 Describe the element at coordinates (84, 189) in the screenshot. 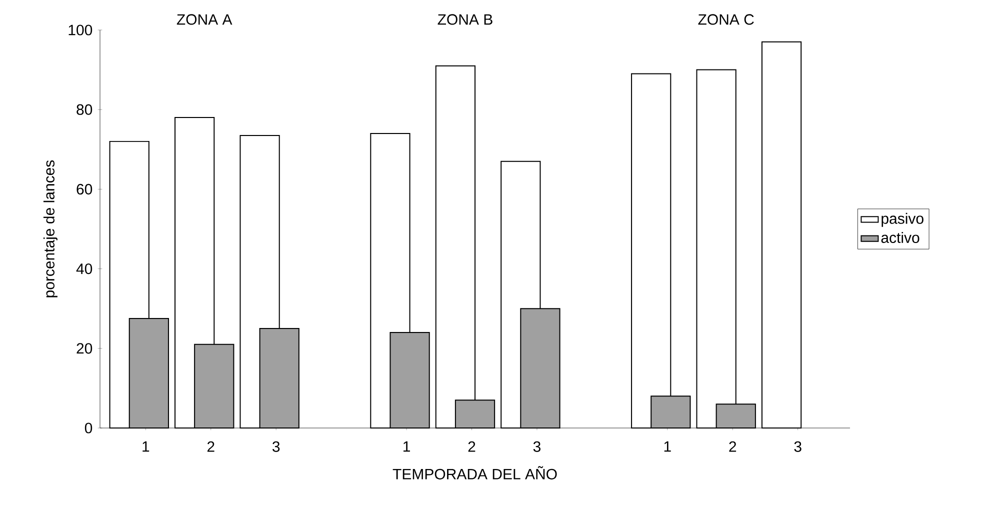

I see `y-tick-label: 60` at that location.